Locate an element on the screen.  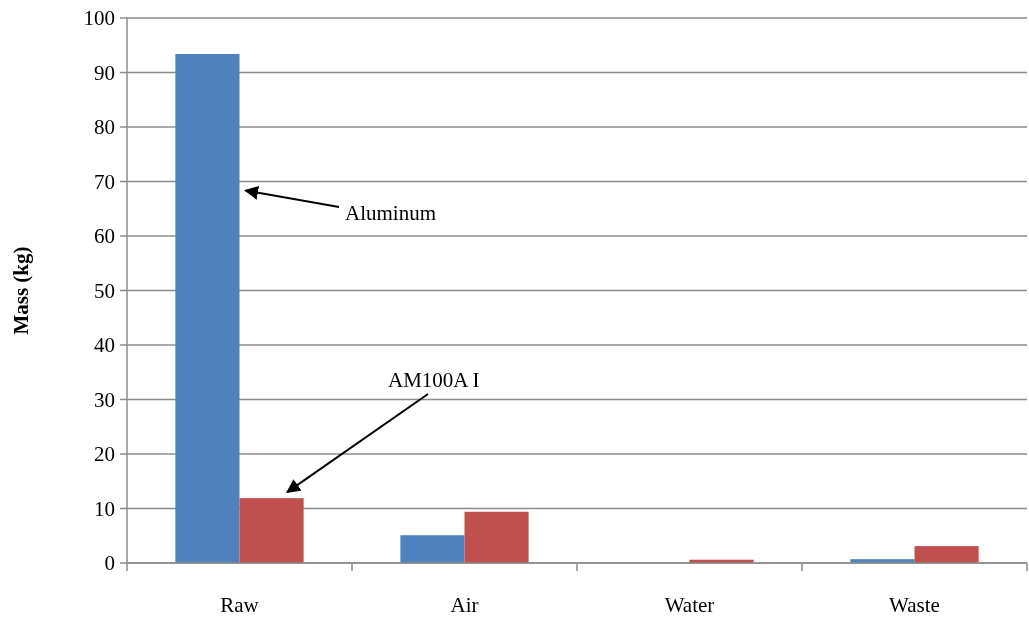
y-tick-label: 40 is located at coordinates (104, 345).